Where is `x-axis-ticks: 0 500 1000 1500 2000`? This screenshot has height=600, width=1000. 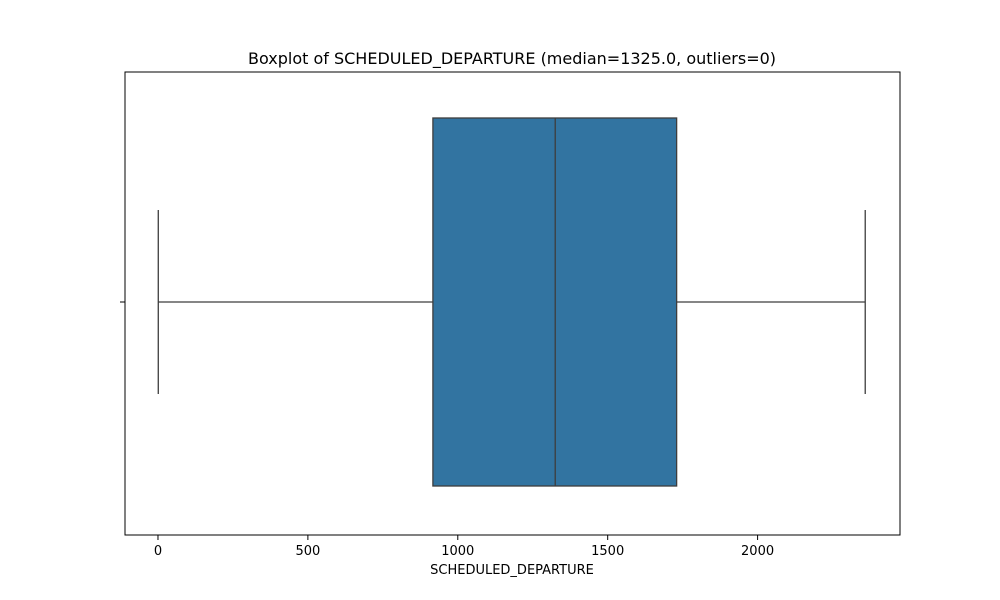
x-axis-ticks: 0 500 1000 1500 2000 is located at coordinates (464, 547).